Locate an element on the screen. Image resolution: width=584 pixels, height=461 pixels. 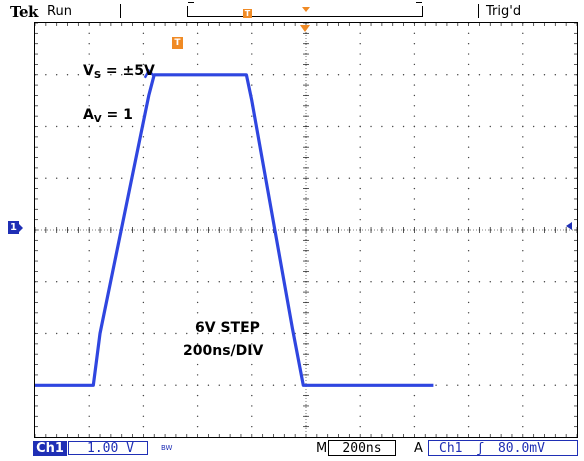
timebase-readout: 200ns is located at coordinates (362, 448).